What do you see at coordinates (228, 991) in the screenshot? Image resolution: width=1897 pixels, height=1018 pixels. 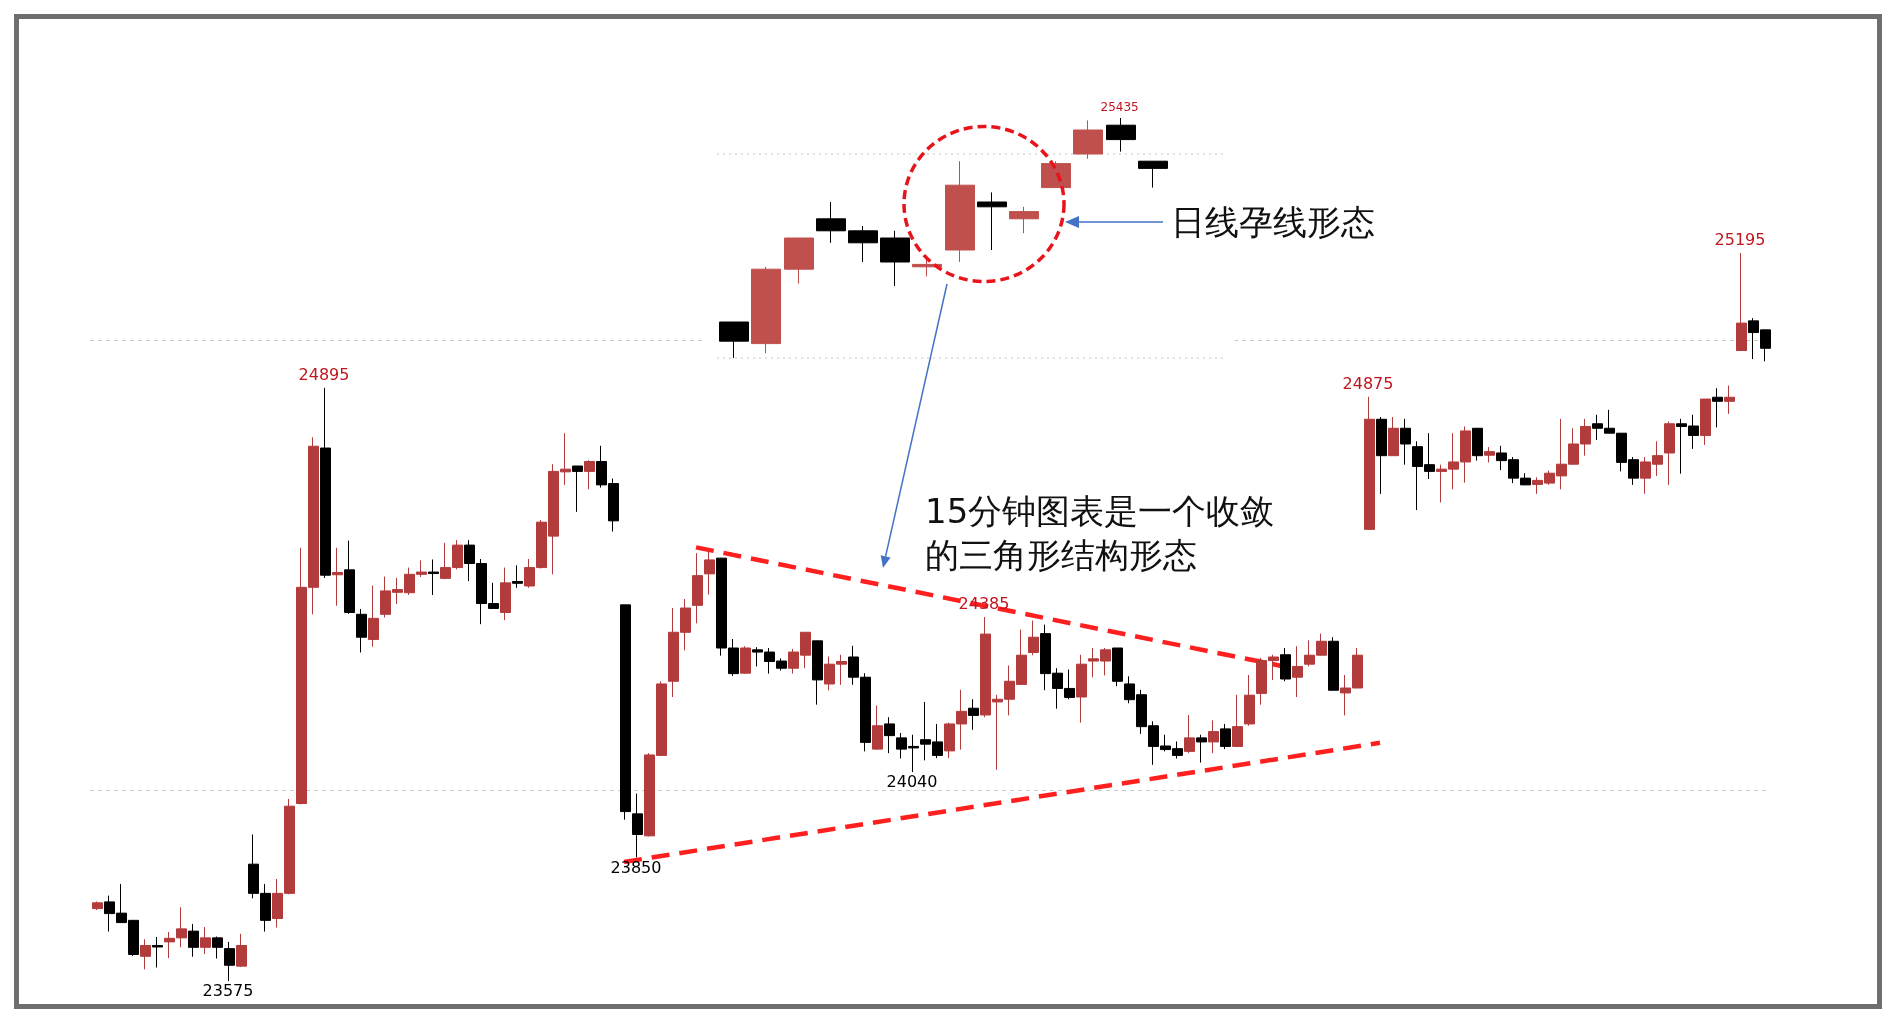 I see `annotation: 23575` at bounding box center [228, 991].